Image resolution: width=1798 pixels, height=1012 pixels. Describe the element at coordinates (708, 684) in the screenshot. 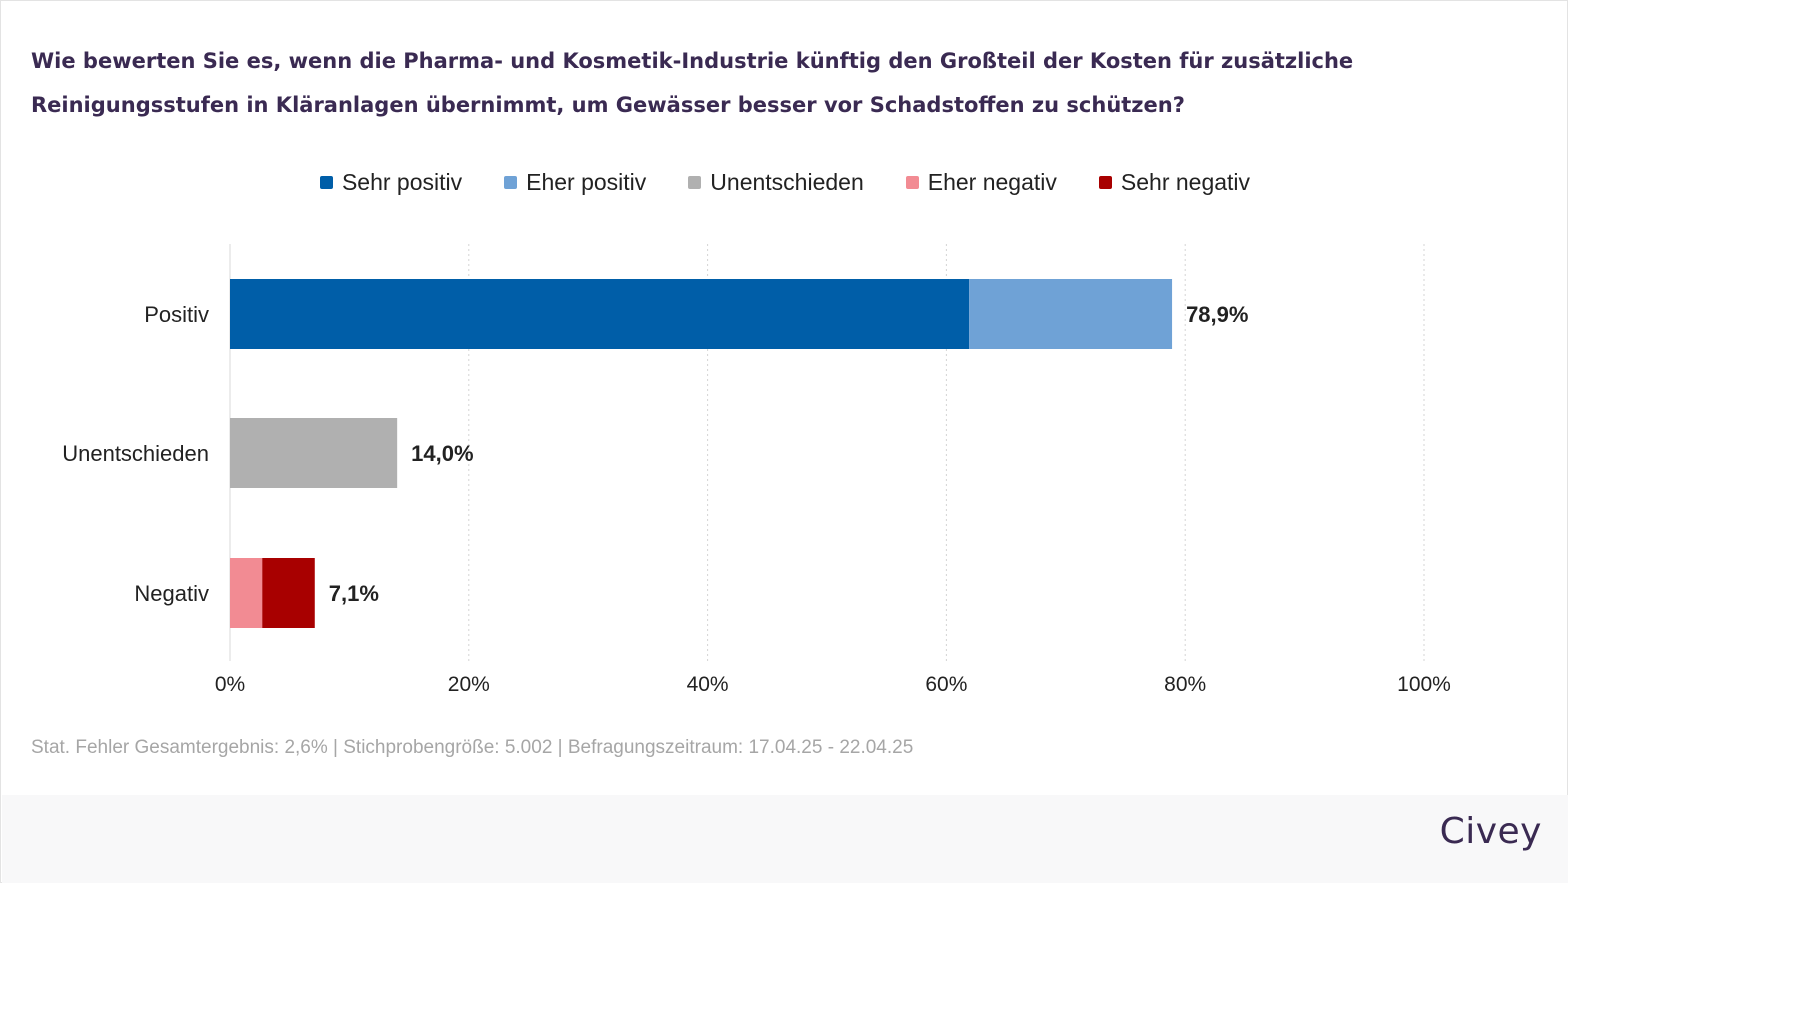

I see `x-tick-label-40: 40%` at that location.